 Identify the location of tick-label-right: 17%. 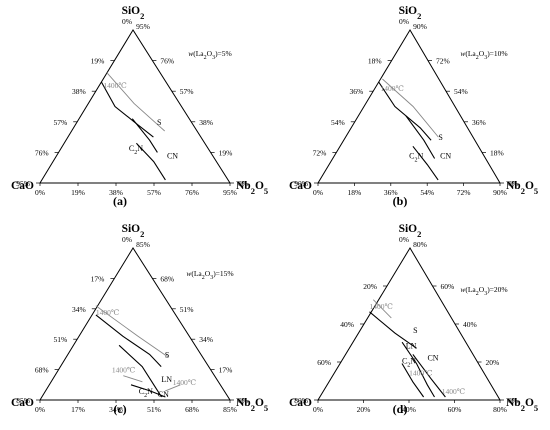
(226, 370).